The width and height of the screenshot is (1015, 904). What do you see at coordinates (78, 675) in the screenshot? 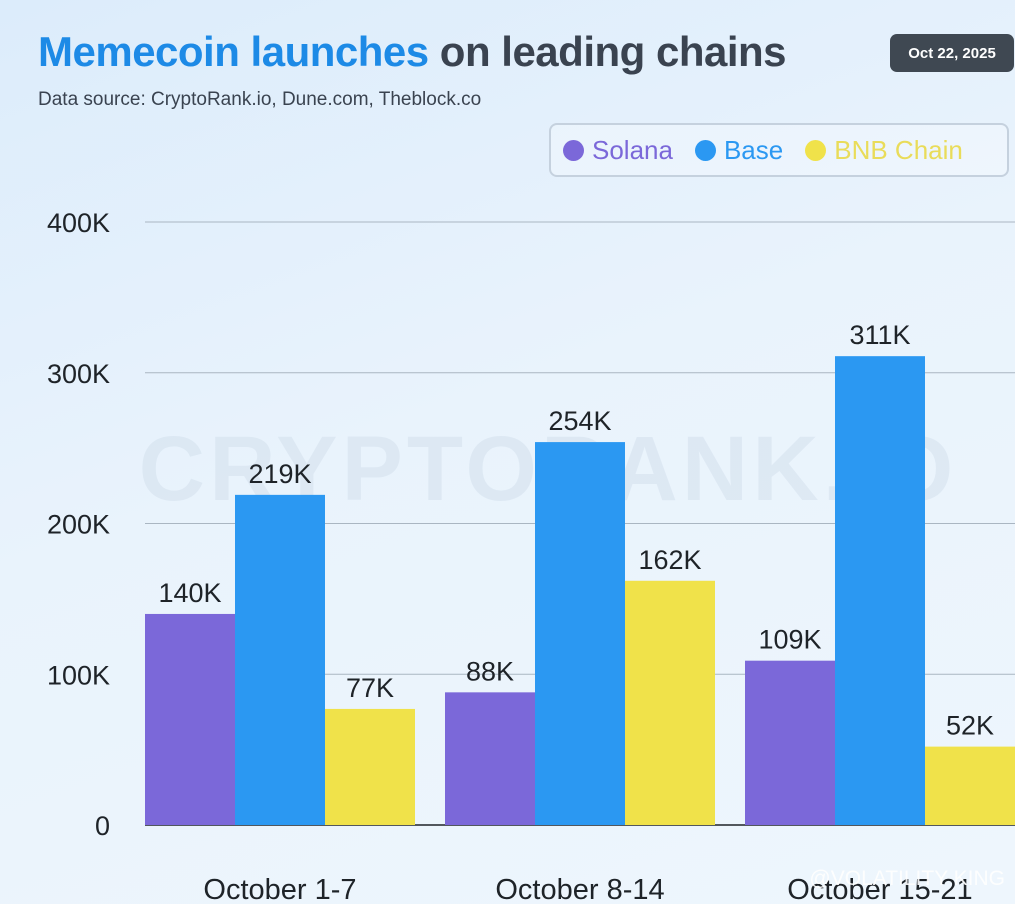
I see `y-tick-label: 100K` at bounding box center [78, 675].